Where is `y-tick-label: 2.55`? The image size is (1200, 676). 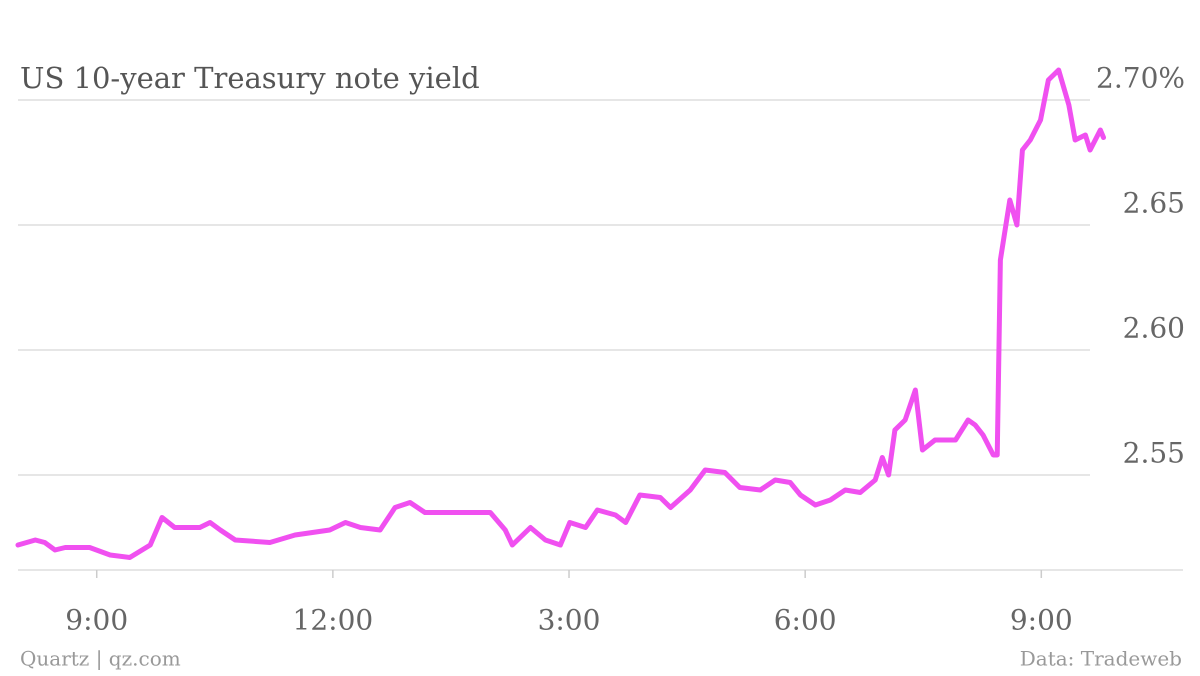 y-tick-label: 2.55 is located at coordinates (1154, 453).